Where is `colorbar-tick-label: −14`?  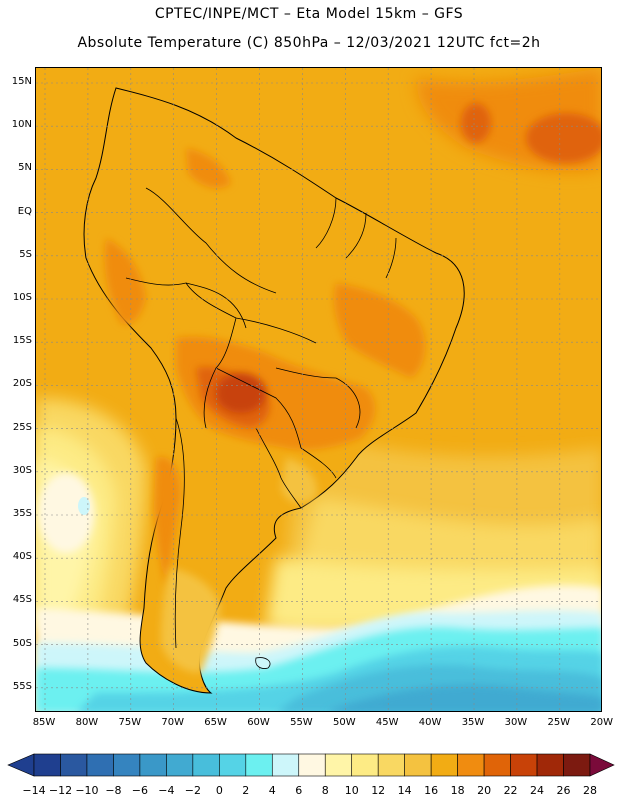 colorbar-tick-label: −14 is located at coordinates (34, 790).